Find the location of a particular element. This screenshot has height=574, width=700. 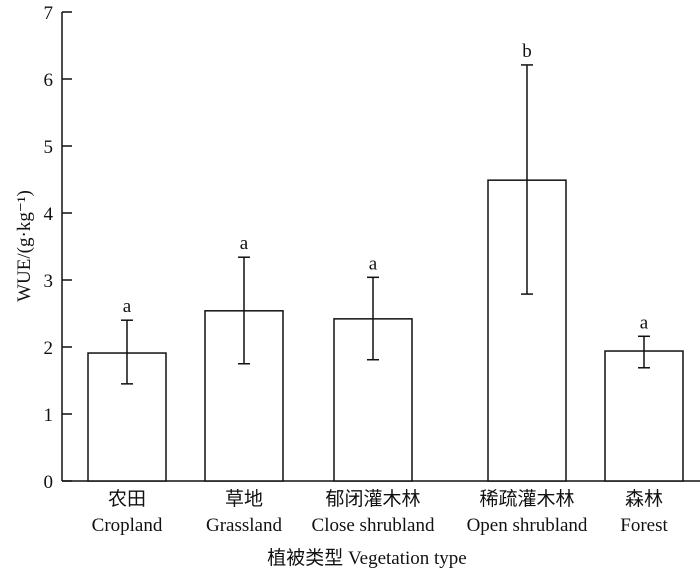

x-tick-label-en: Grassland is located at coordinates (244, 525).